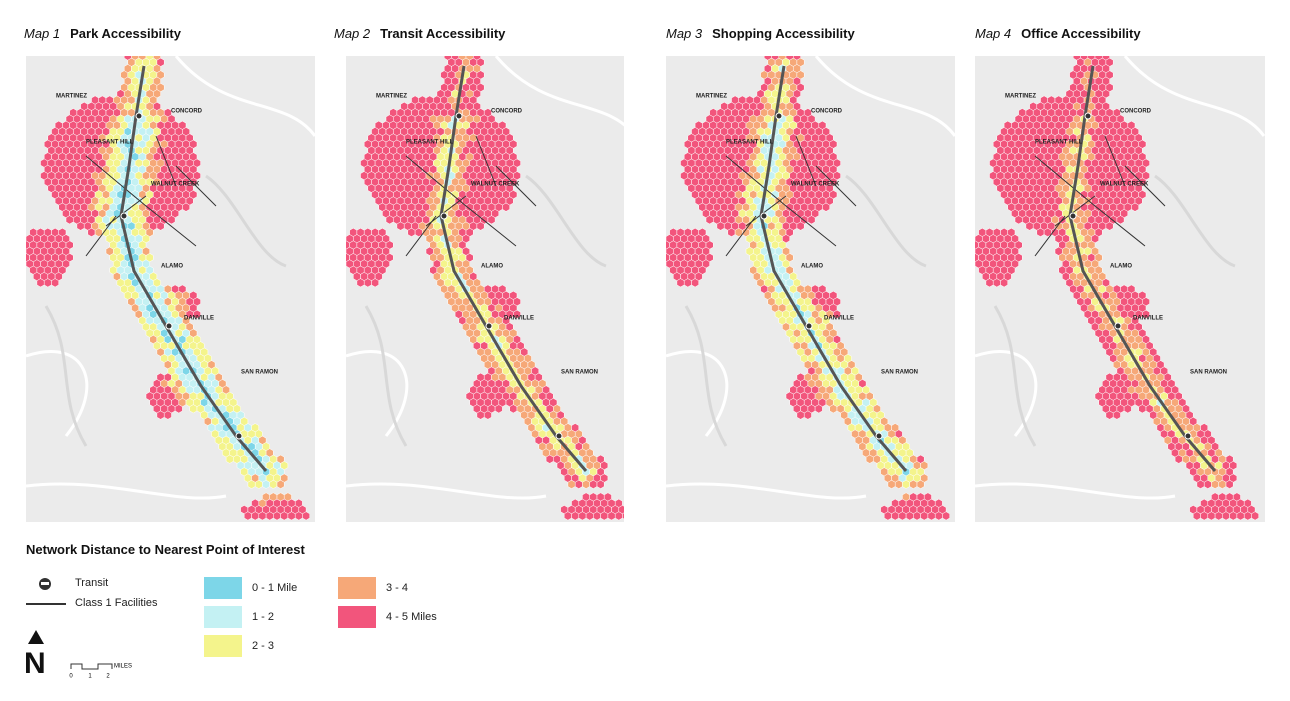 Image resolution: width=1290 pixels, height=701 pixels. I want to click on transit-icon-bar, so click(45, 583).